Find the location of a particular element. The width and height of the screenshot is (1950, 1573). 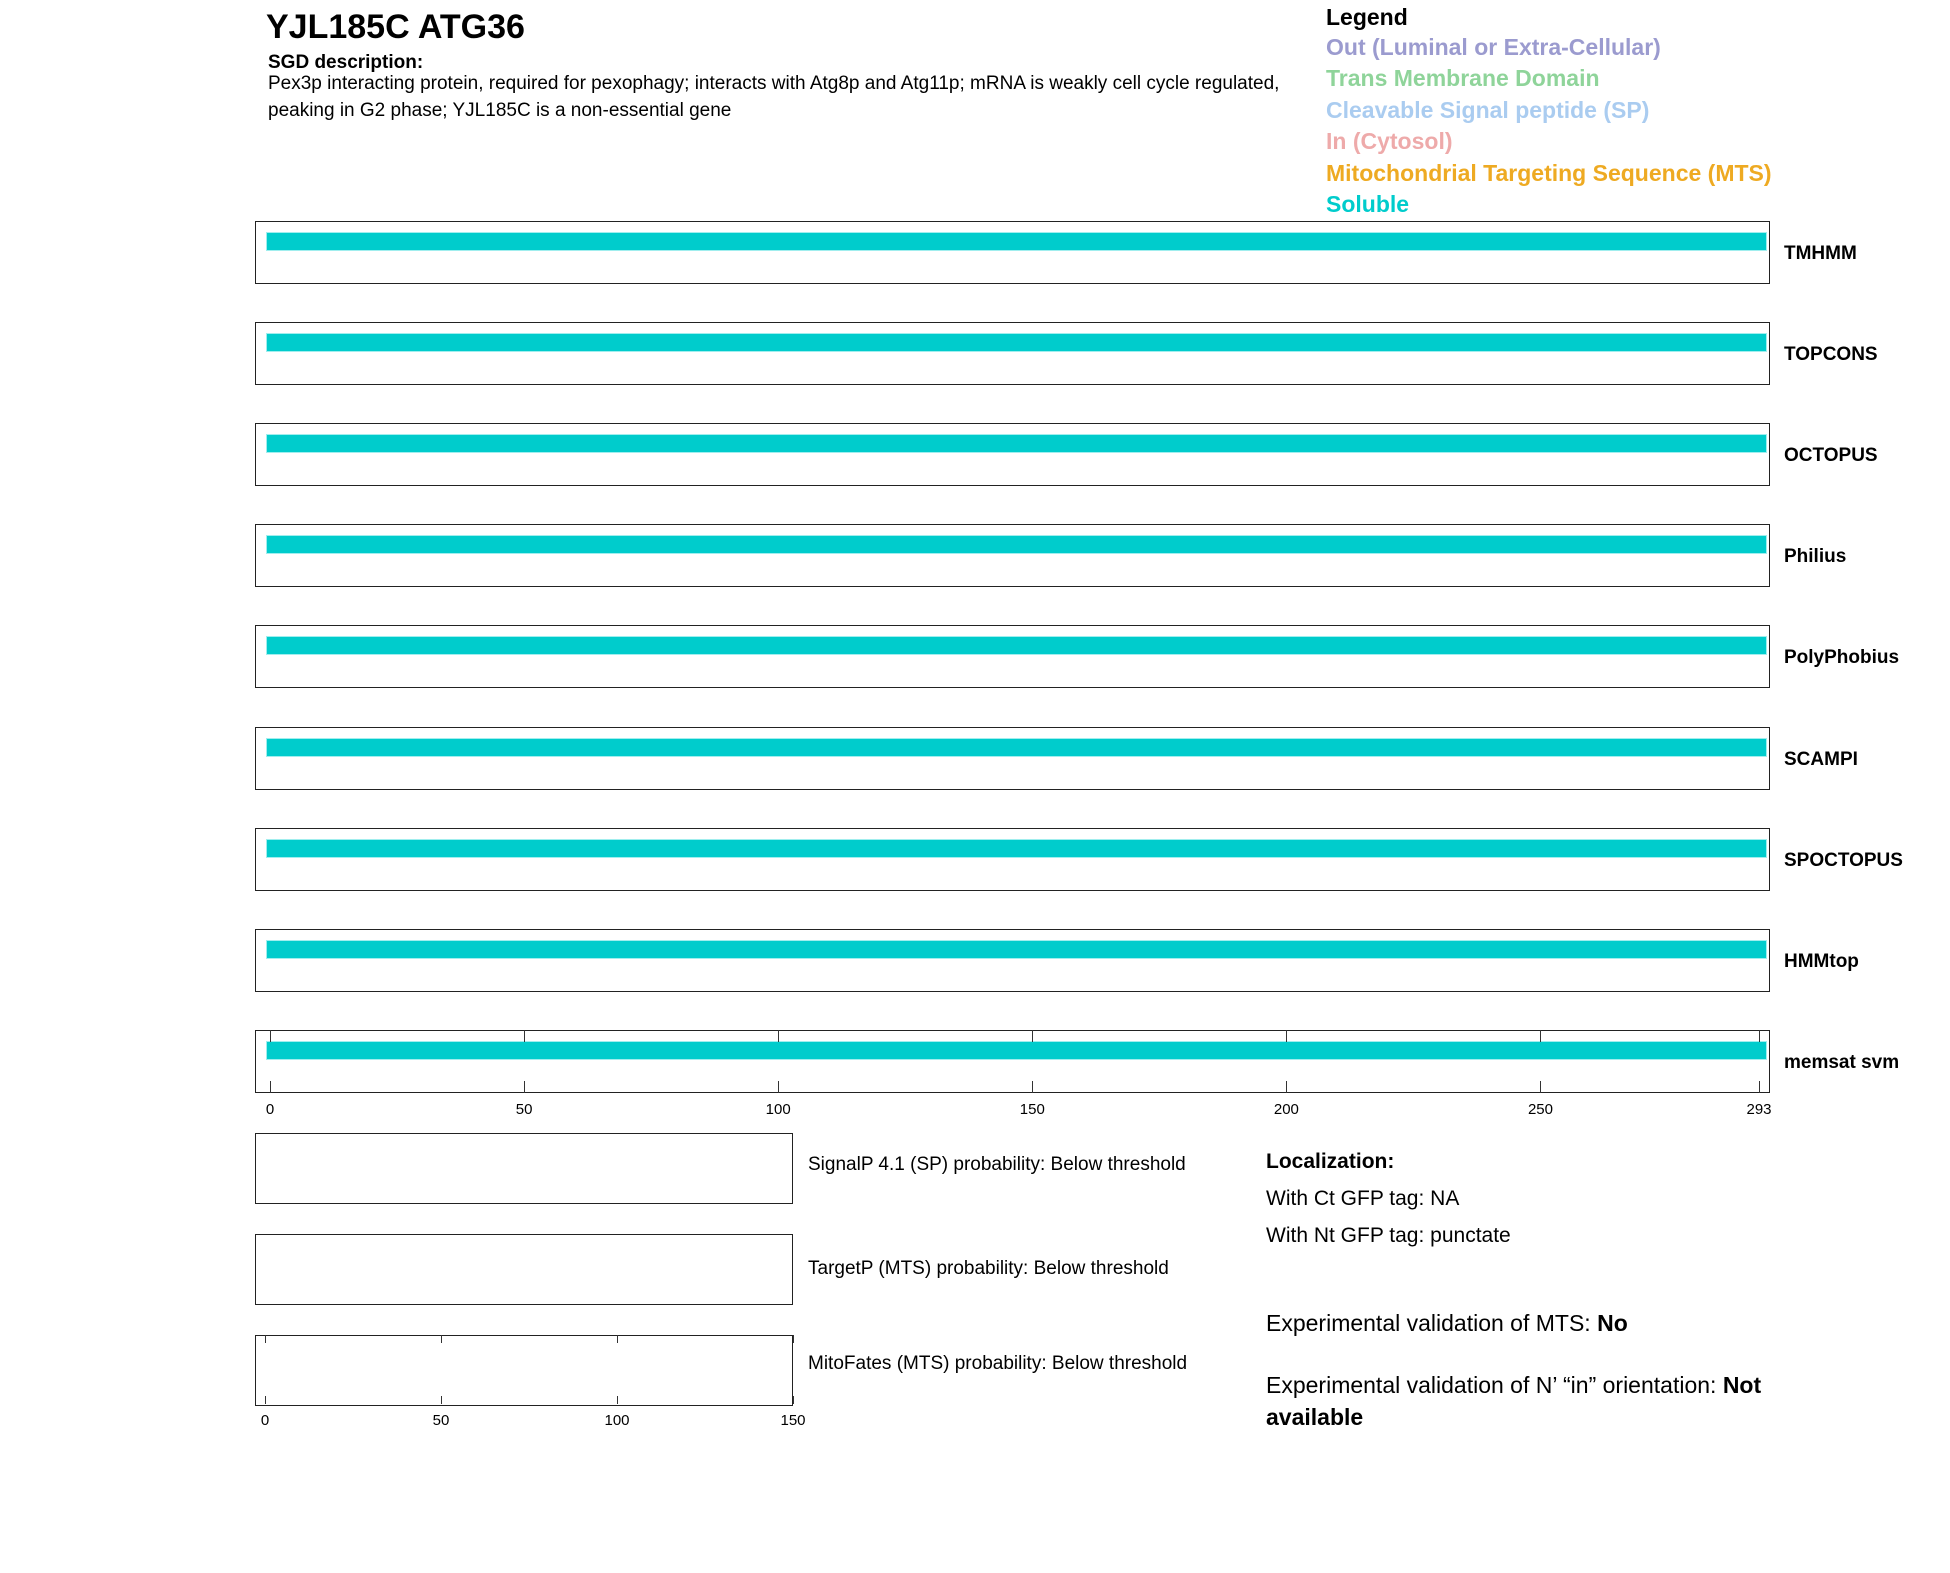

small-axis-tick-label: 100 is located at coordinates (617, 1420).